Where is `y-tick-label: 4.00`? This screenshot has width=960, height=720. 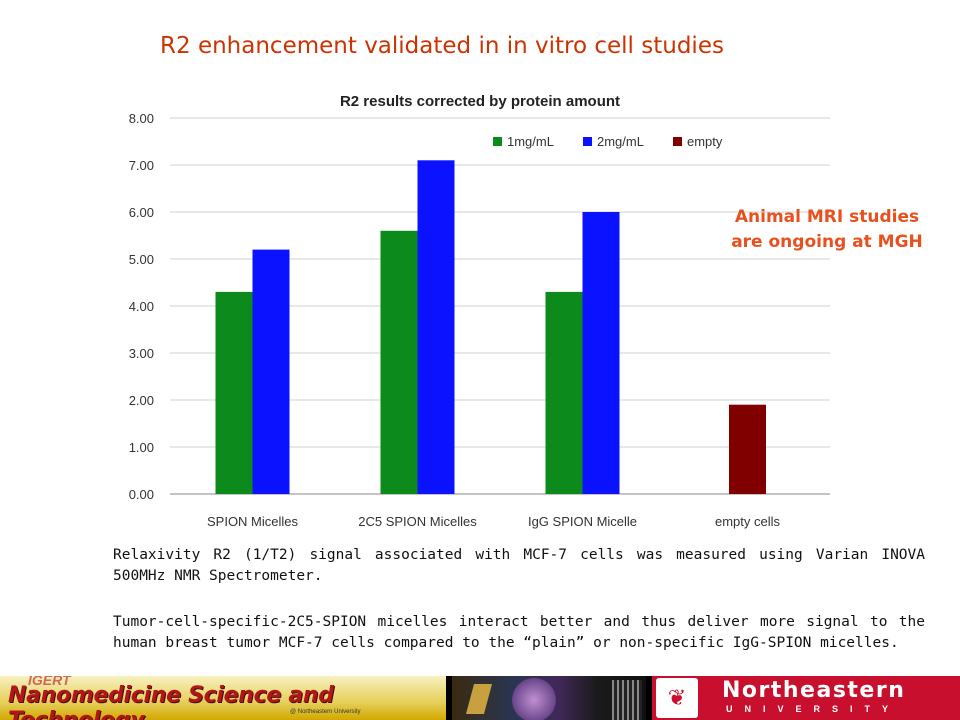 y-tick-label: 4.00 is located at coordinates (141, 306).